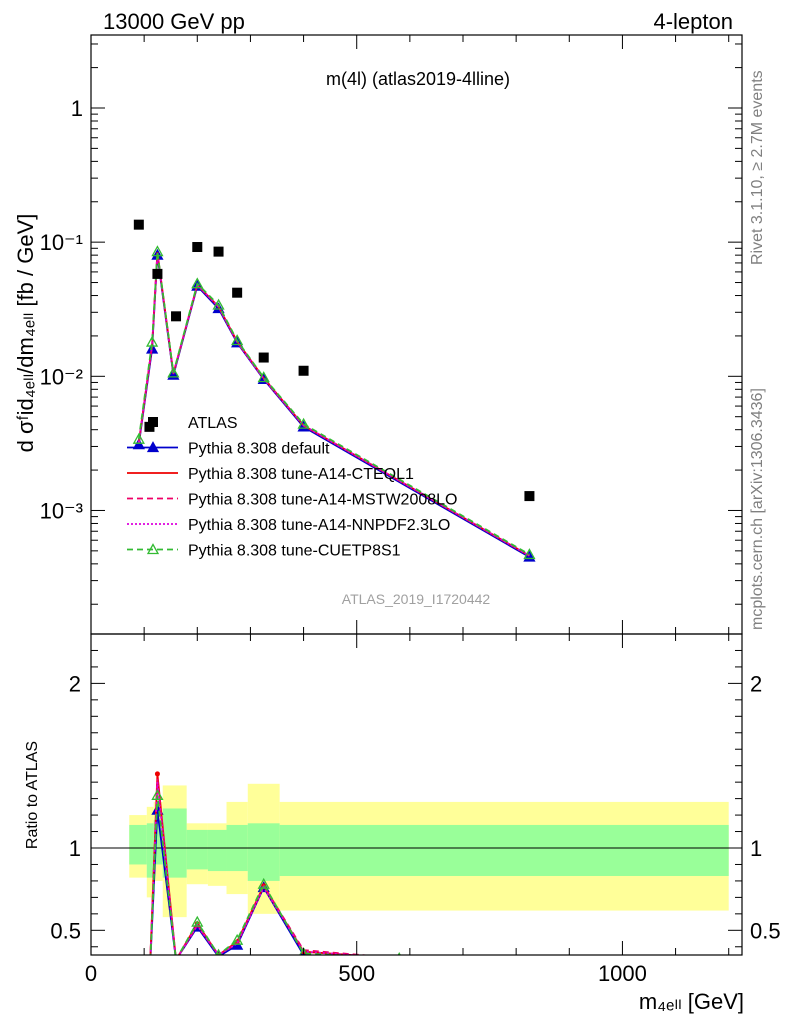 Image resolution: width=786 pixels, height=1024 pixels. Describe the element at coordinates (75, 848) in the screenshot. I see `ratio-y-tick-label: 1` at that location.